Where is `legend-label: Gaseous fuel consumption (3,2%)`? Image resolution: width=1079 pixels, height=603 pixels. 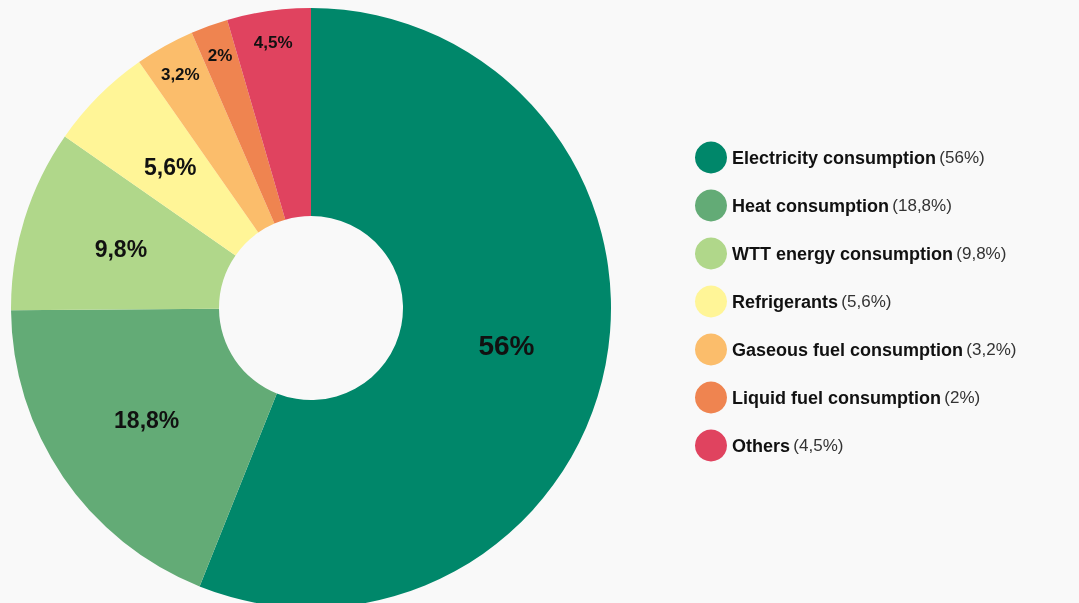 legend-label: Gaseous fuel consumption (3,2%) is located at coordinates (874, 349).